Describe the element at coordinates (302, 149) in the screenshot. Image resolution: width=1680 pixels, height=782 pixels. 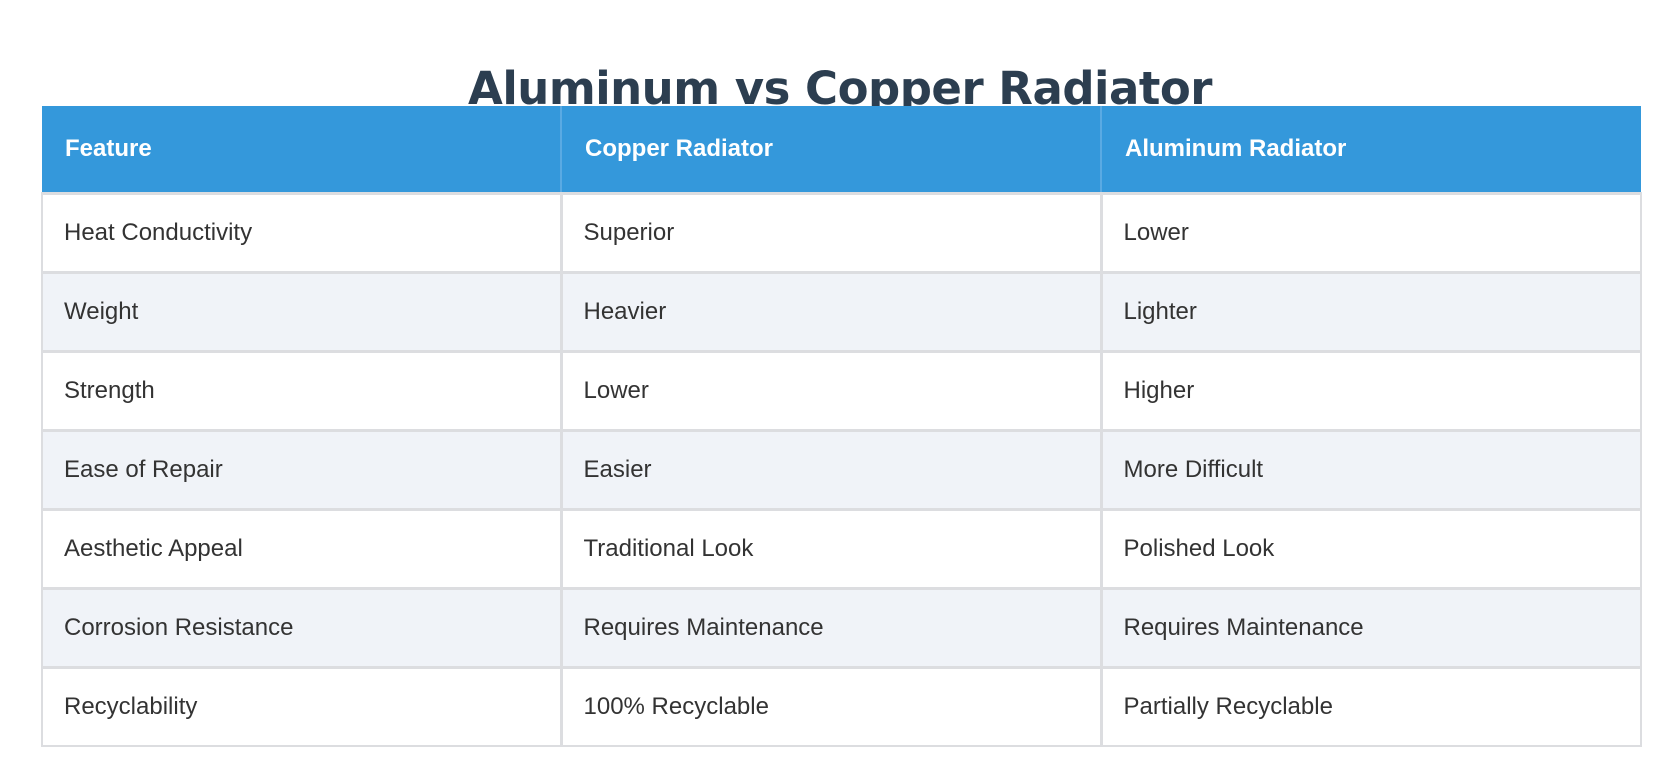
I see `header-feature: Feature` at that location.